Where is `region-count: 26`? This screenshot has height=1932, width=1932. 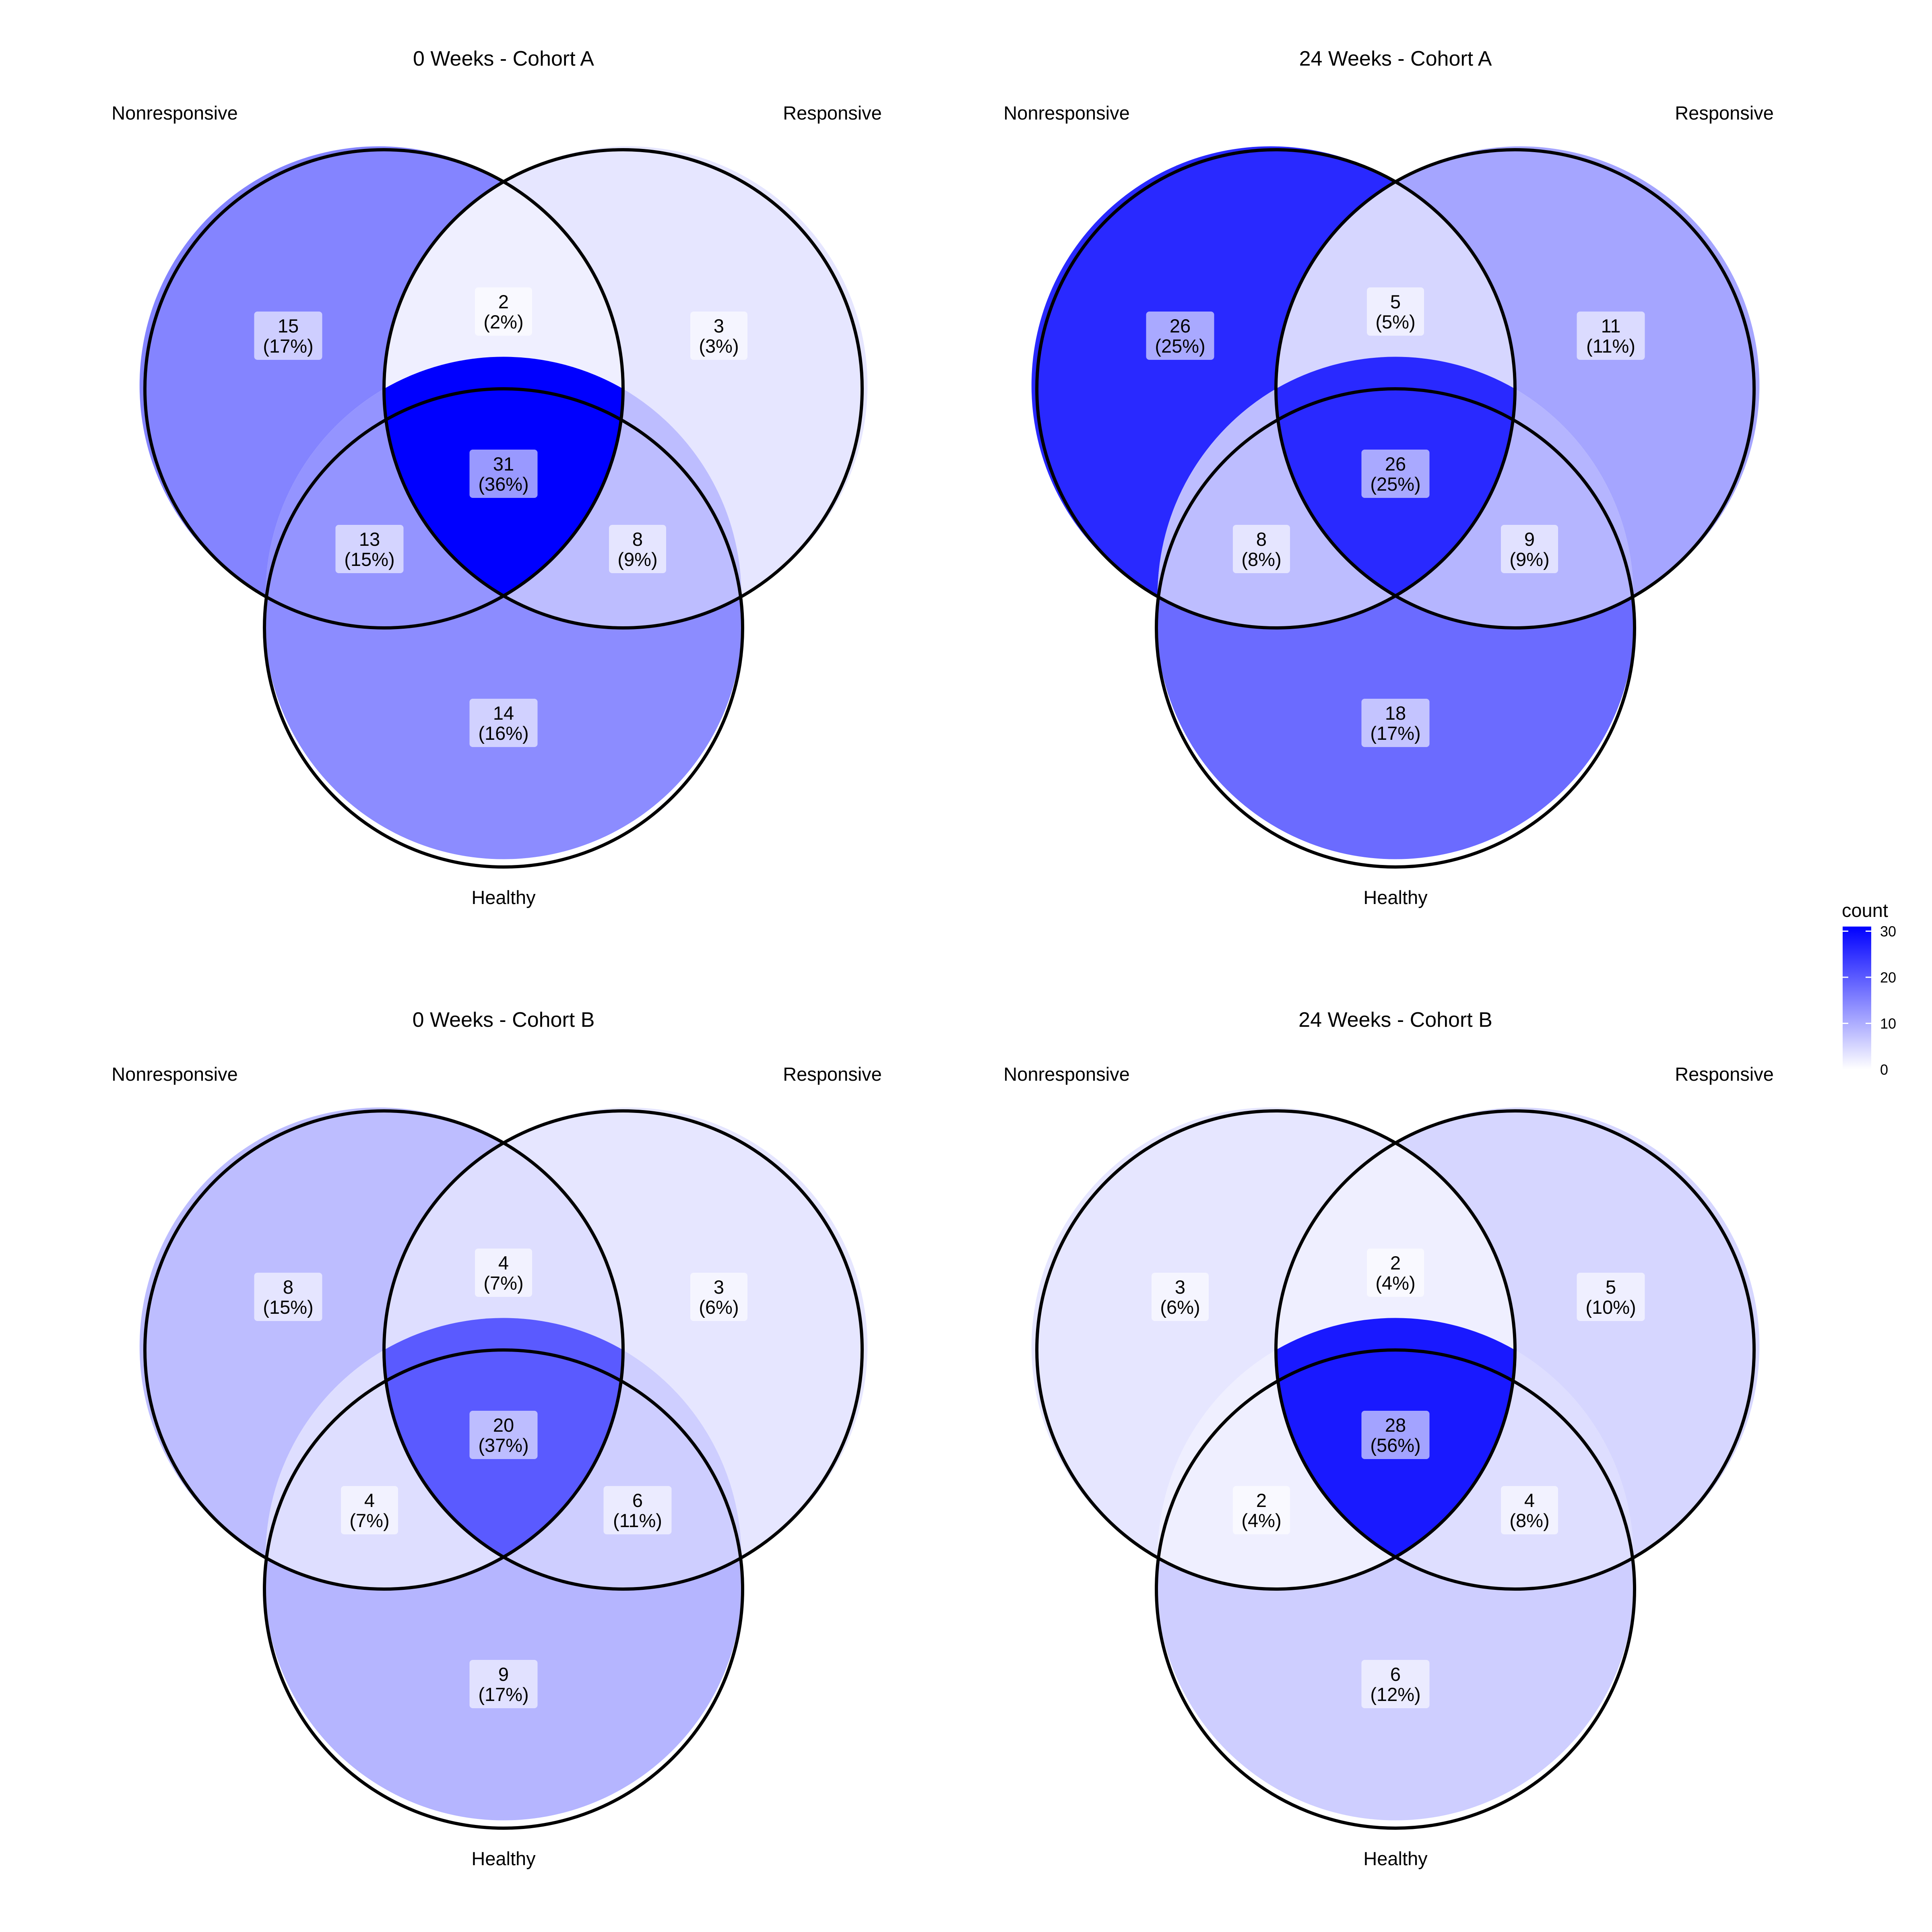 region-count: 26 is located at coordinates (1395, 464).